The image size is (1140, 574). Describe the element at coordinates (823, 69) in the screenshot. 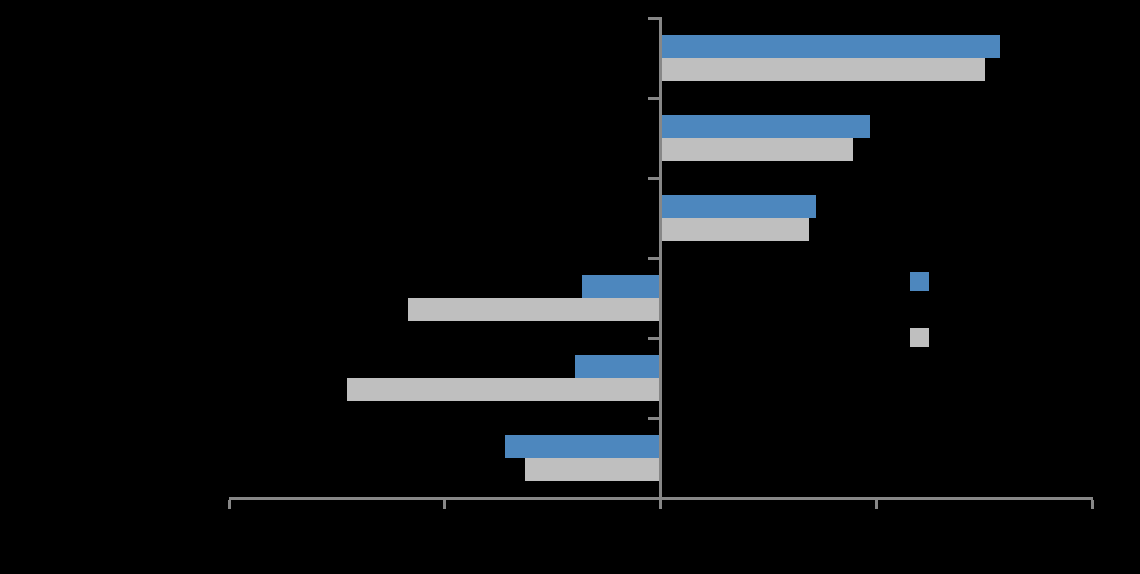

I see `bar-series2-cat1` at that location.